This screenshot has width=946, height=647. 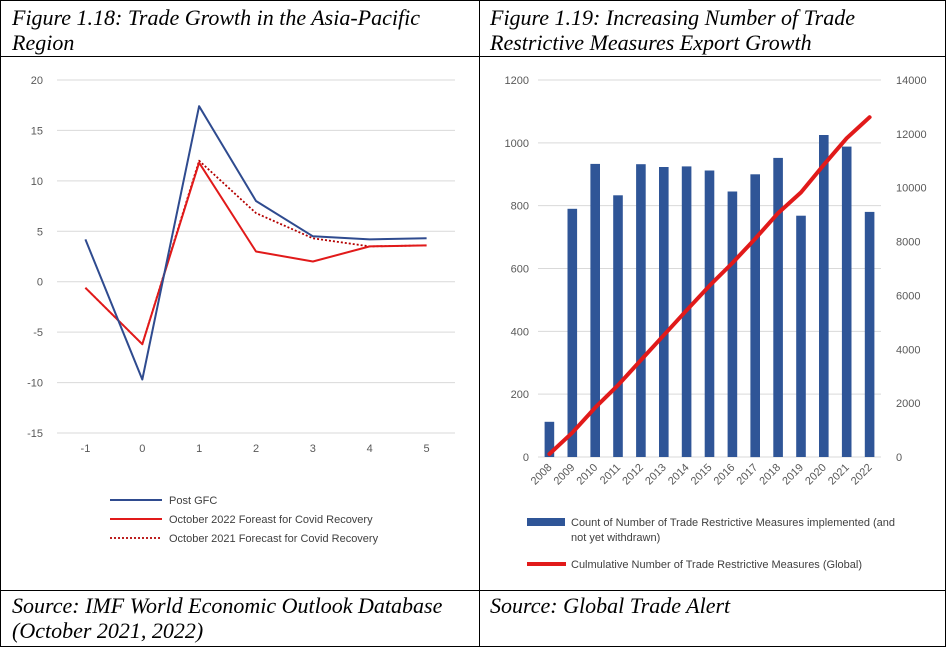 What do you see at coordinates (40, 232) in the screenshot?
I see `chart1-y-tick-label: 5` at bounding box center [40, 232].